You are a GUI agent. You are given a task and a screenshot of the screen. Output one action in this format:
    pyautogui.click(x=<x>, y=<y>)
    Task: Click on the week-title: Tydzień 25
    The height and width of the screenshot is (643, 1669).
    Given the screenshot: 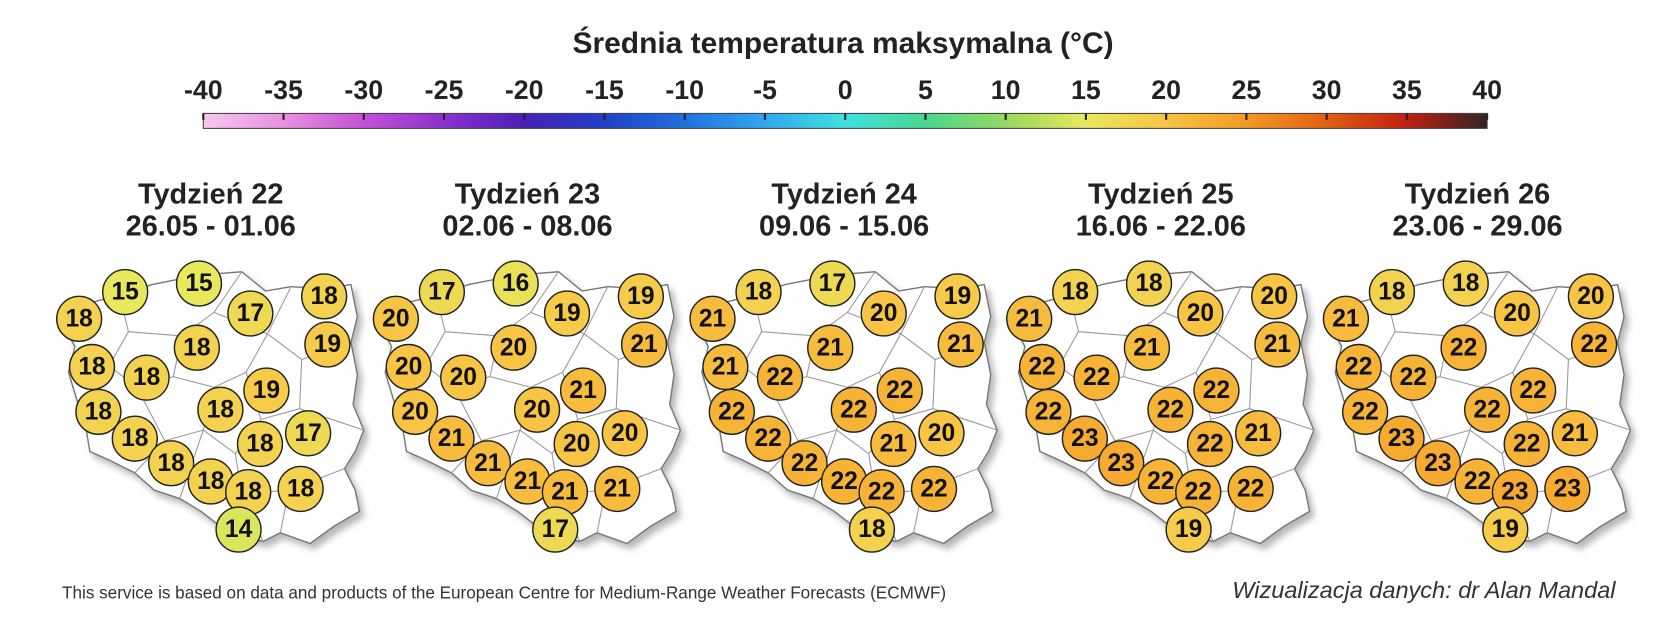 What is the action you would take?
    pyautogui.click(x=1161, y=194)
    